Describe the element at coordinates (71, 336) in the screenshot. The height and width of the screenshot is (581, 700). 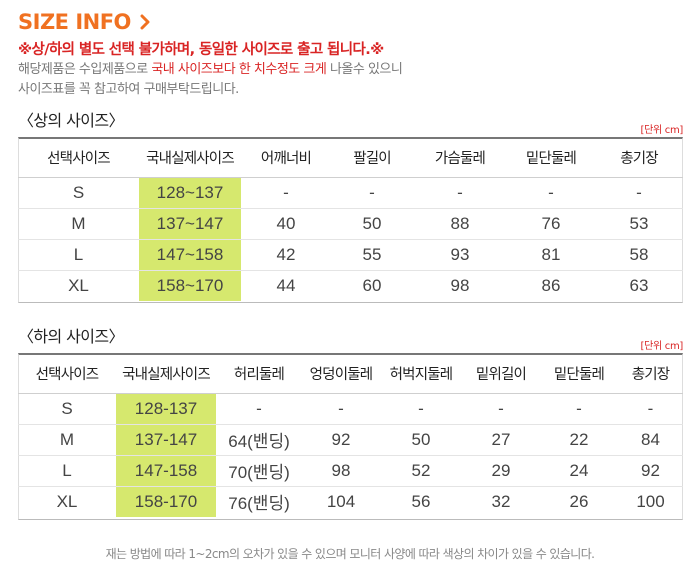
I see `bottom-section-title: 〈하의 사이즈〉` at that location.